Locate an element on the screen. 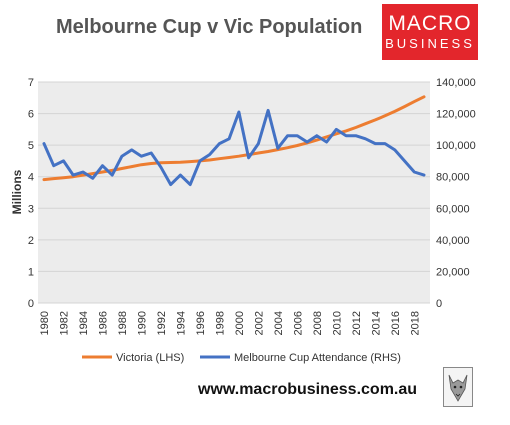 The height and width of the screenshot is (425, 510). x-tick-label: 1984 is located at coordinates (84, 323).